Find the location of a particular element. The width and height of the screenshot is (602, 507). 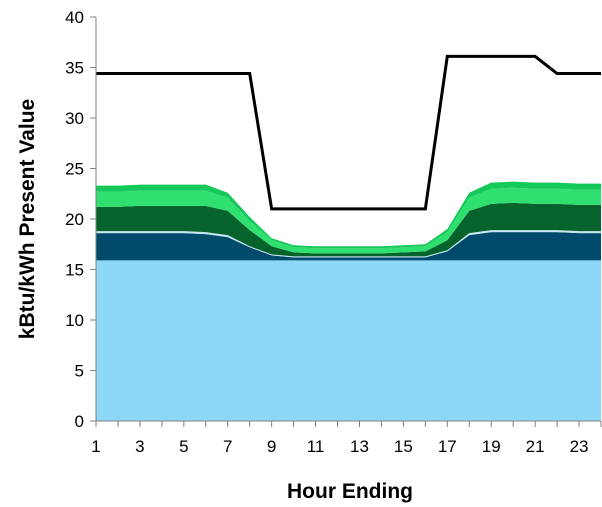

x-tick-label: 3 is located at coordinates (139, 446).